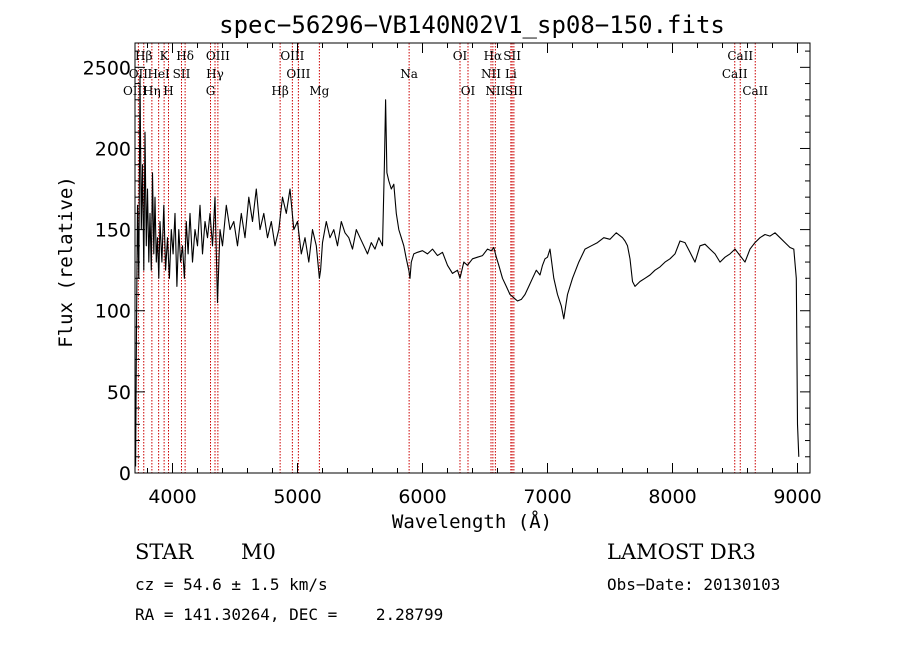  What do you see at coordinates (152, 91) in the screenshot?
I see `line-label-h-eta: Hη` at bounding box center [152, 91].